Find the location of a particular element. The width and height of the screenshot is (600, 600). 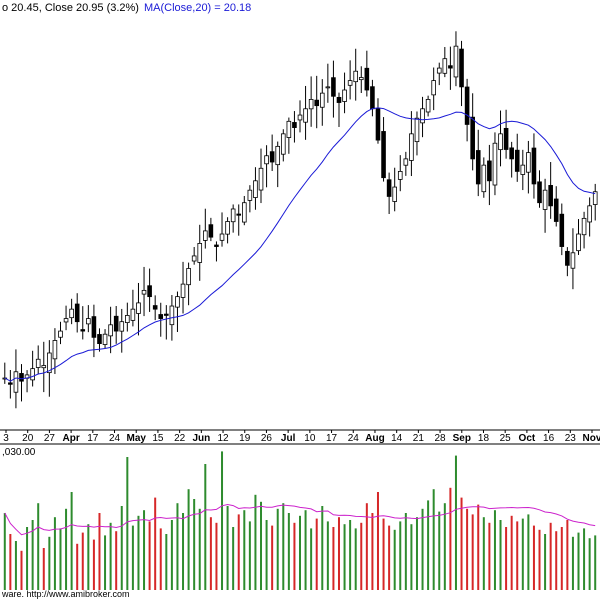

header-ohlc-text: o 20.45, Close 20.95 (3.2%) is located at coordinates (70, 8).